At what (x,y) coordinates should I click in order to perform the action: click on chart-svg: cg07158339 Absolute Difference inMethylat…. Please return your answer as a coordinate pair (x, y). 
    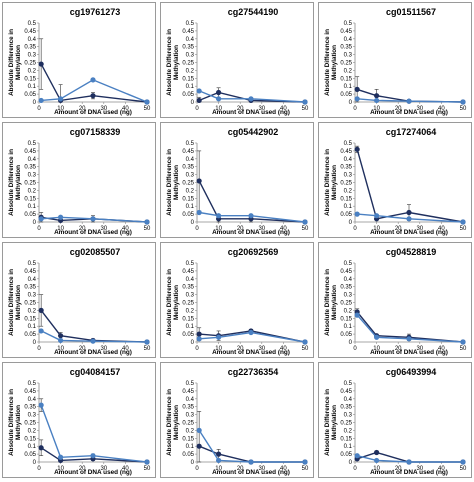
    Looking at the image, I should click on (79, 181).